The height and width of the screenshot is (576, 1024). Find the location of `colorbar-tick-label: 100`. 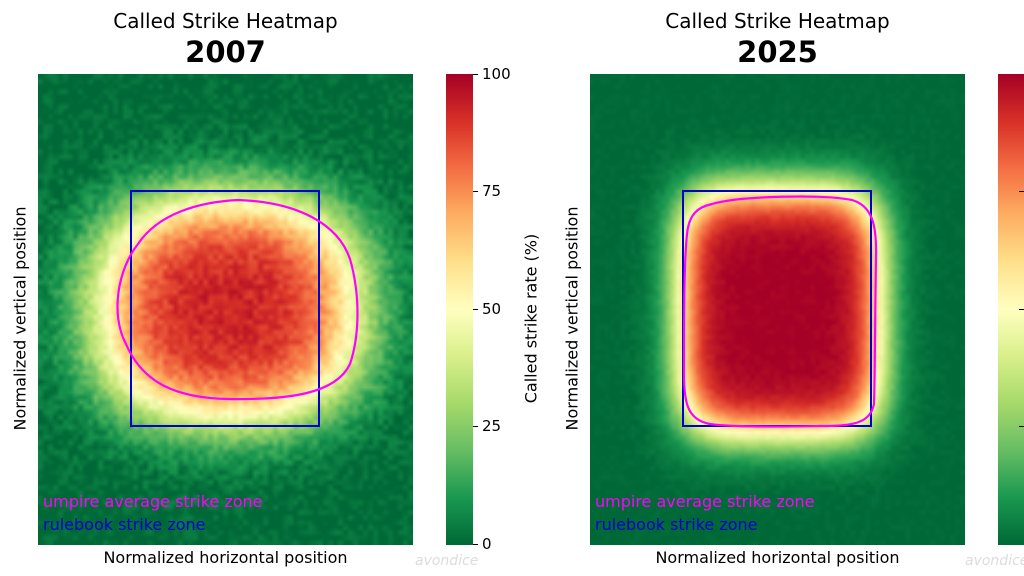

colorbar-tick-label: 100 is located at coordinates (496, 74).